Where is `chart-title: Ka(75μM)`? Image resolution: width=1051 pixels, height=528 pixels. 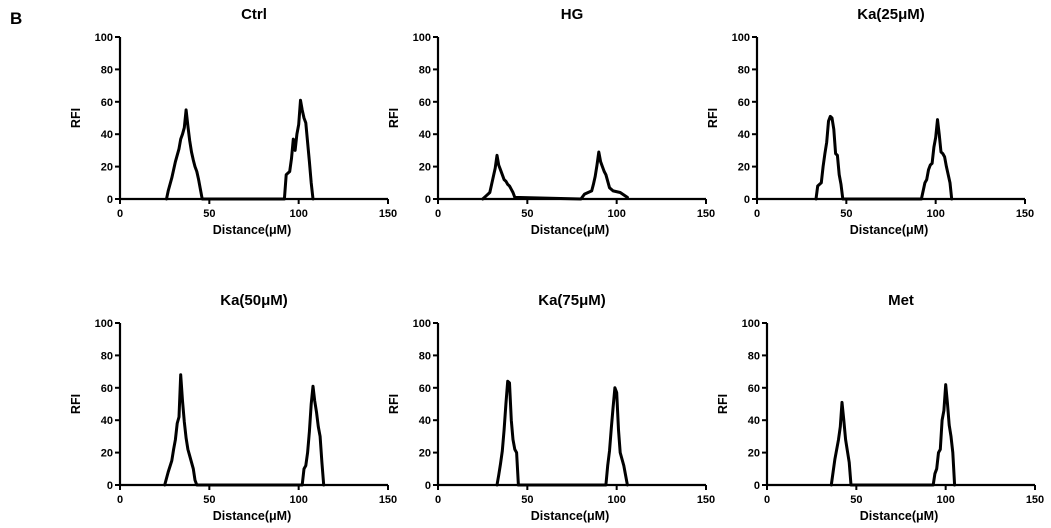
chart-title: Ka(75μM) is located at coordinates (572, 300).